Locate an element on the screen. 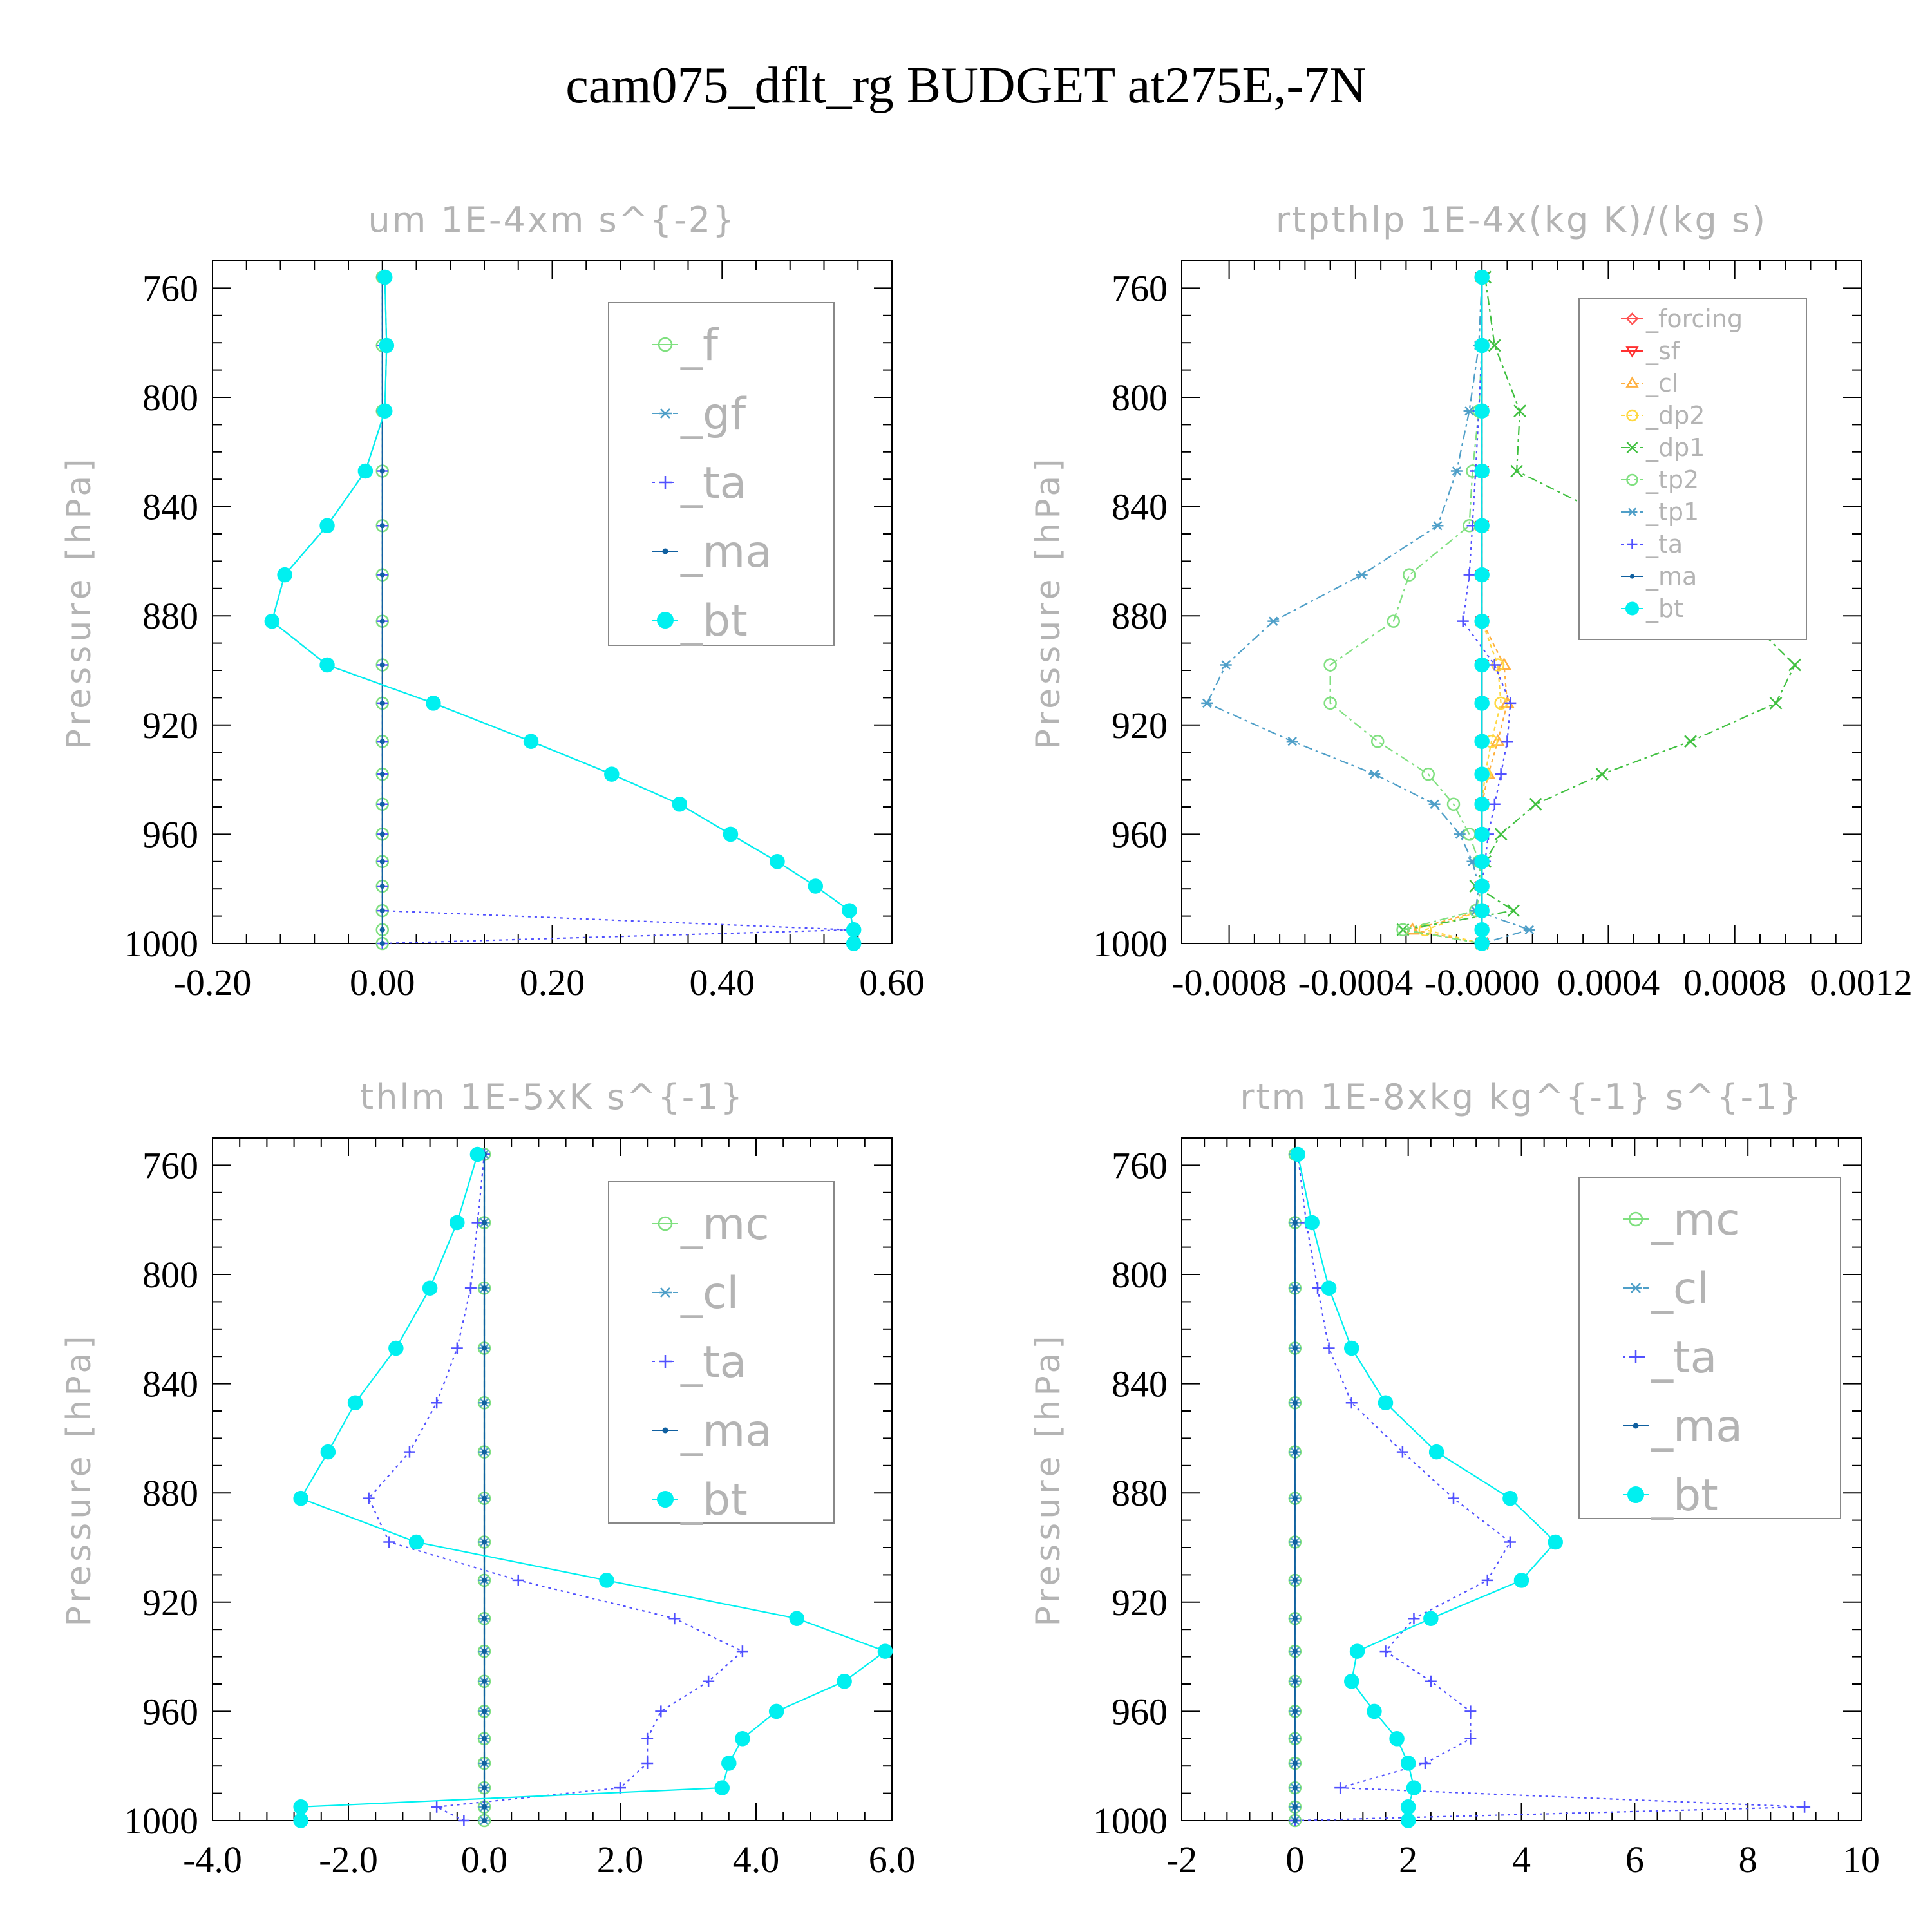 The image size is (1932, 1932). x-tick-label: 0.0 is located at coordinates (484, 1859).